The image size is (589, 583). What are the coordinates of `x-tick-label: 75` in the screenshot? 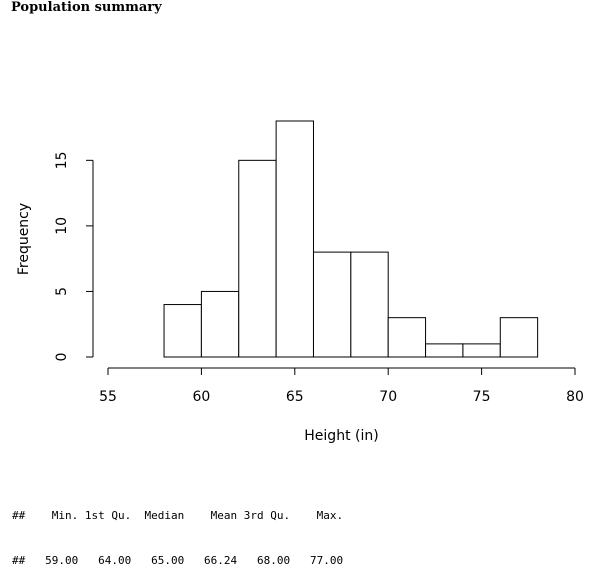 It's located at (482, 397).